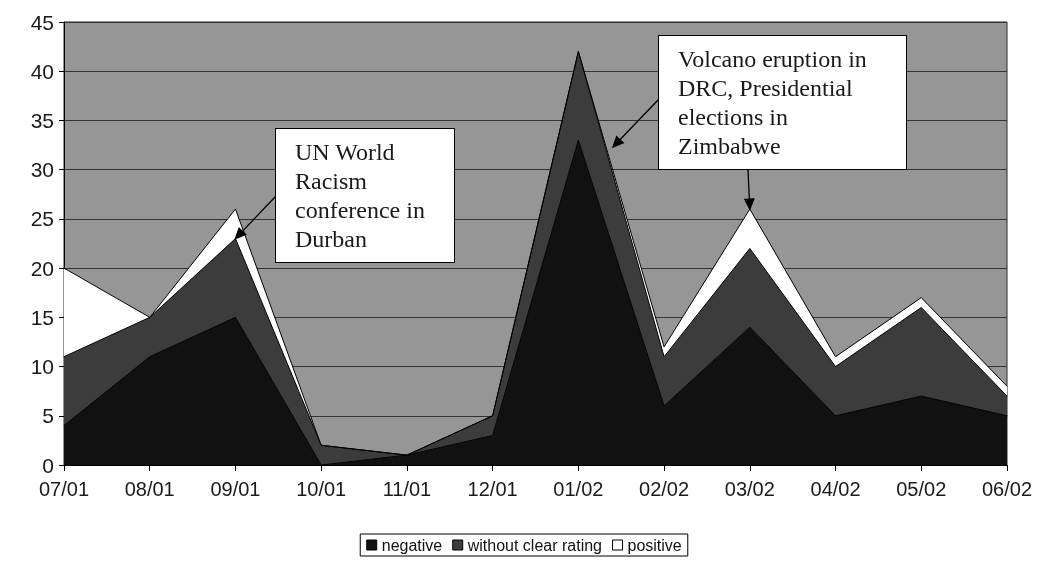 Image resolution: width=1048 pixels, height=582 pixels. I want to click on x-tick-label: 01/02, so click(578, 489).